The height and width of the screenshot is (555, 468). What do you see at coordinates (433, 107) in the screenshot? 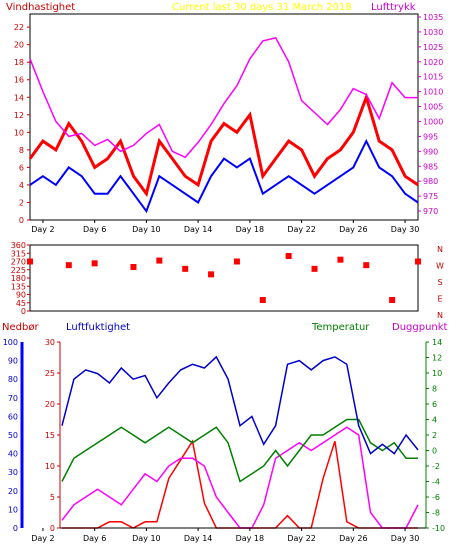
I see `y-right-tick-label: 1005` at bounding box center [433, 107].